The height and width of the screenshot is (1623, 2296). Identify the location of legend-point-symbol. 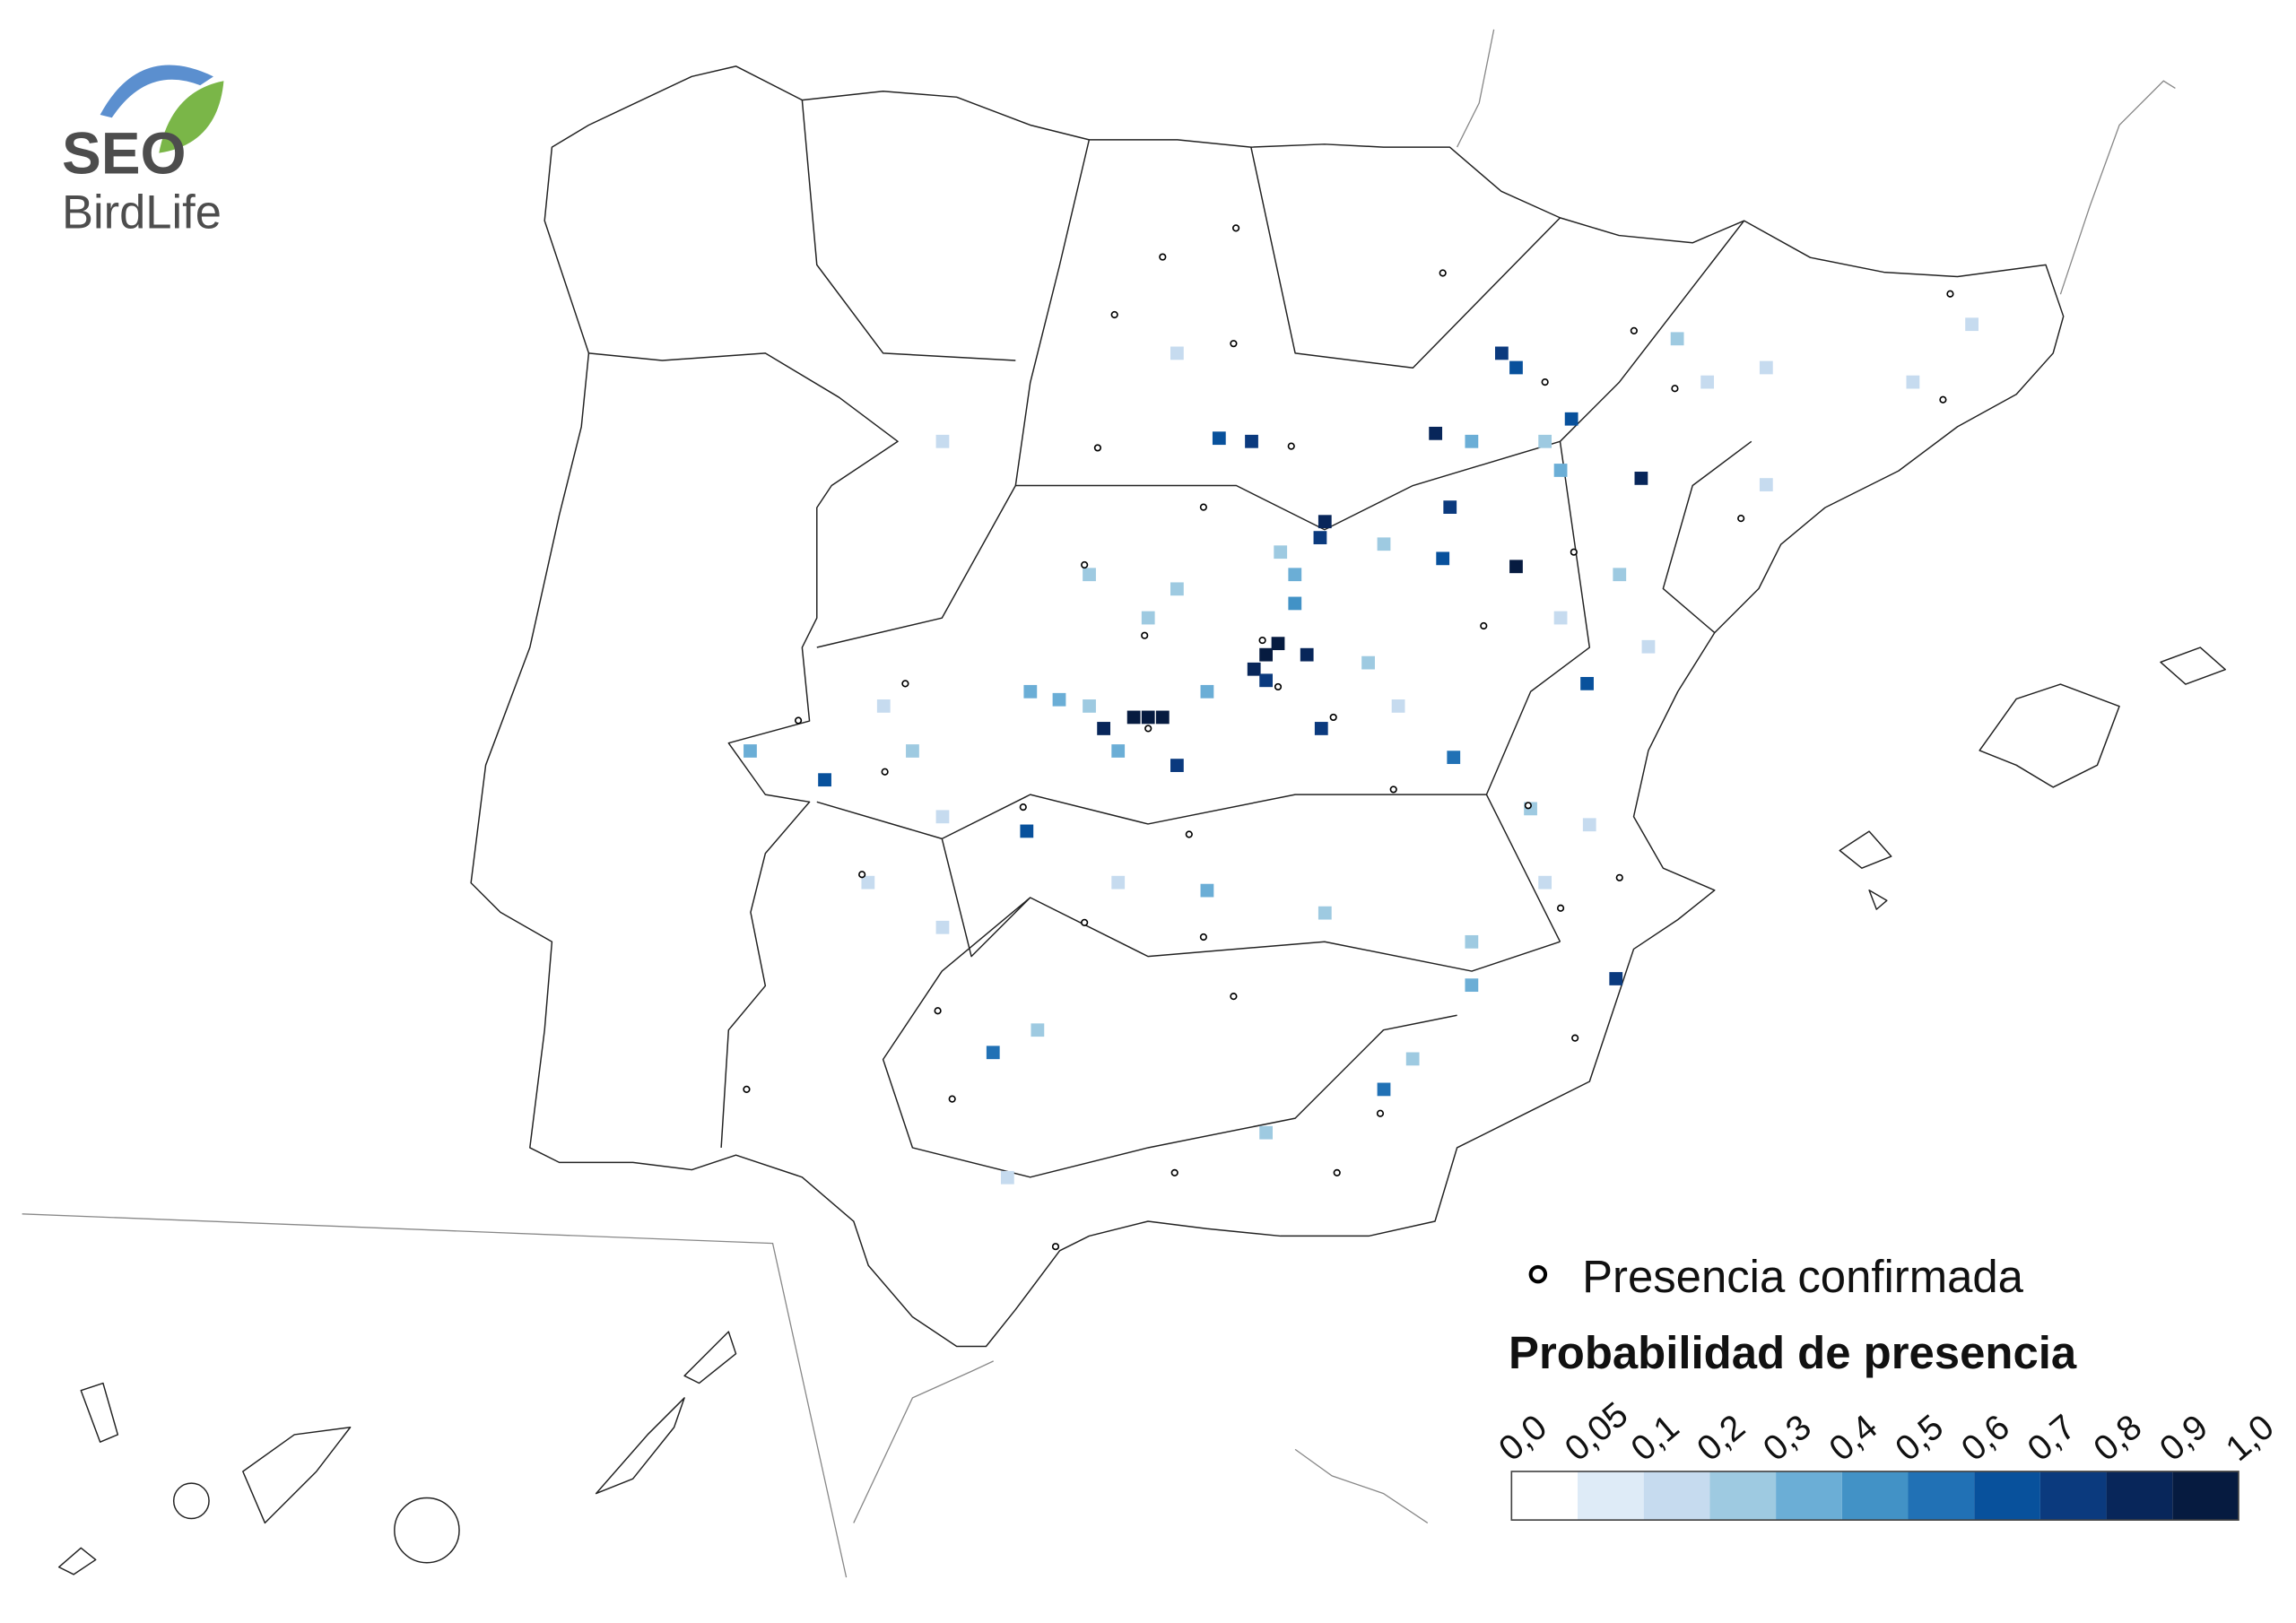
(1538, 1274).